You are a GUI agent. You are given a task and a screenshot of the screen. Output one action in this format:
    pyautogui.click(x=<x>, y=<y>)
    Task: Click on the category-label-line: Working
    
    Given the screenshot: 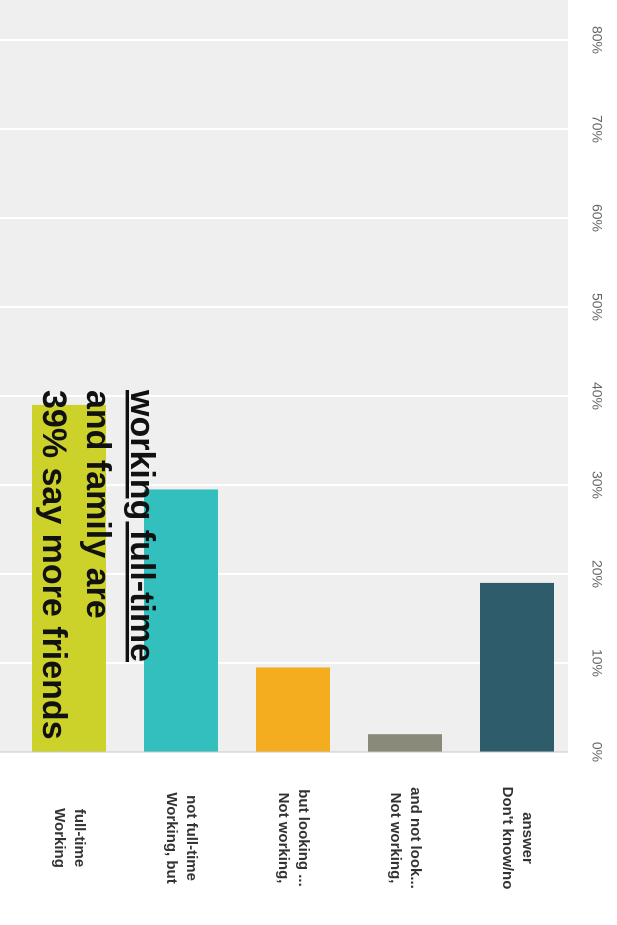 What is the action you would take?
    pyautogui.click(x=59, y=838)
    